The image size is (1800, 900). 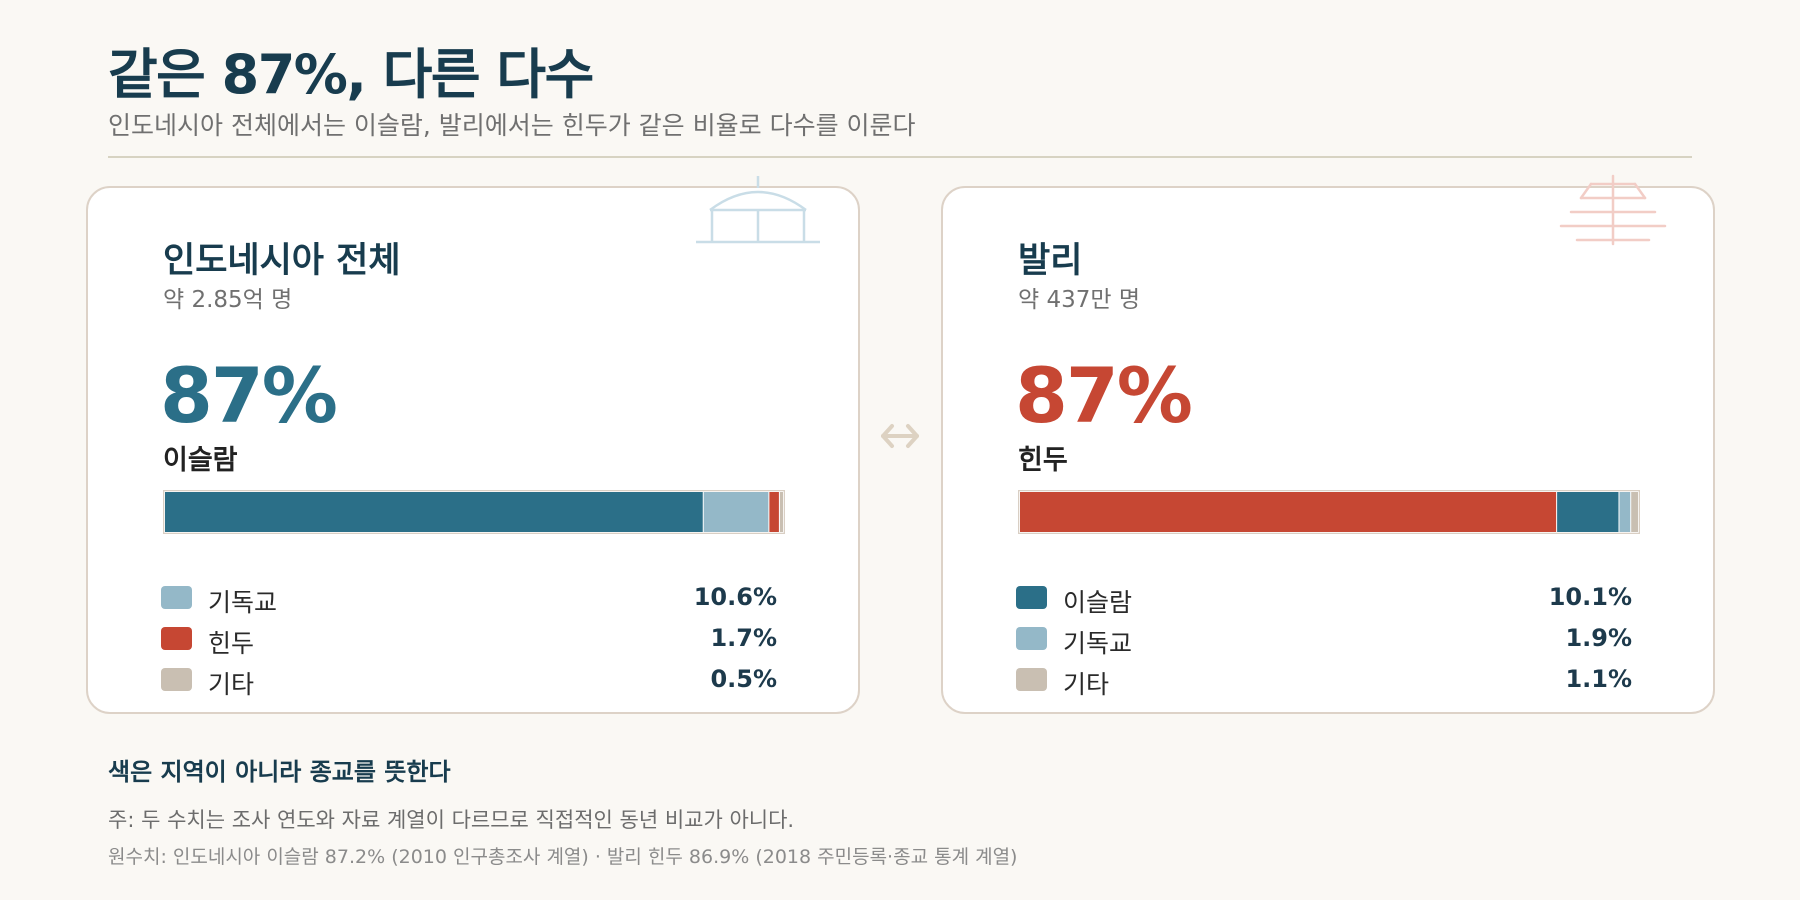 What do you see at coordinates (758, 210) in the screenshot?
I see `mosque-dome-icon` at bounding box center [758, 210].